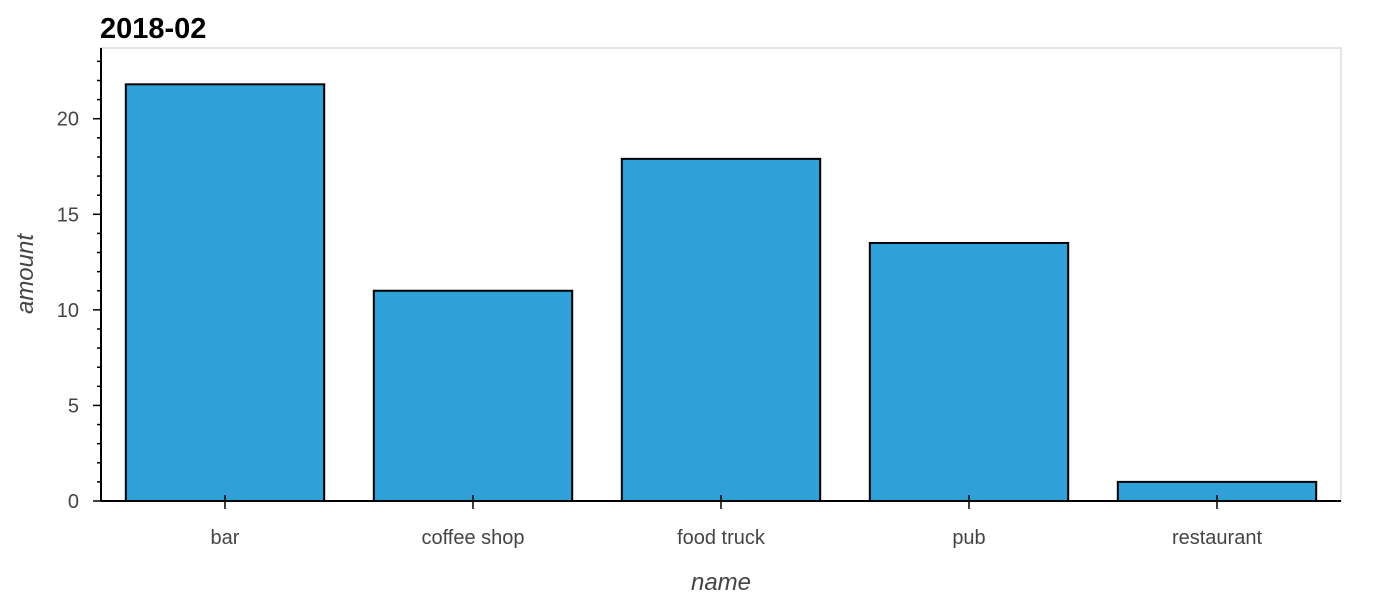 This screenshot has width=1400, height=600. I want to click on y-tick-label: 15, so click(68, 215).